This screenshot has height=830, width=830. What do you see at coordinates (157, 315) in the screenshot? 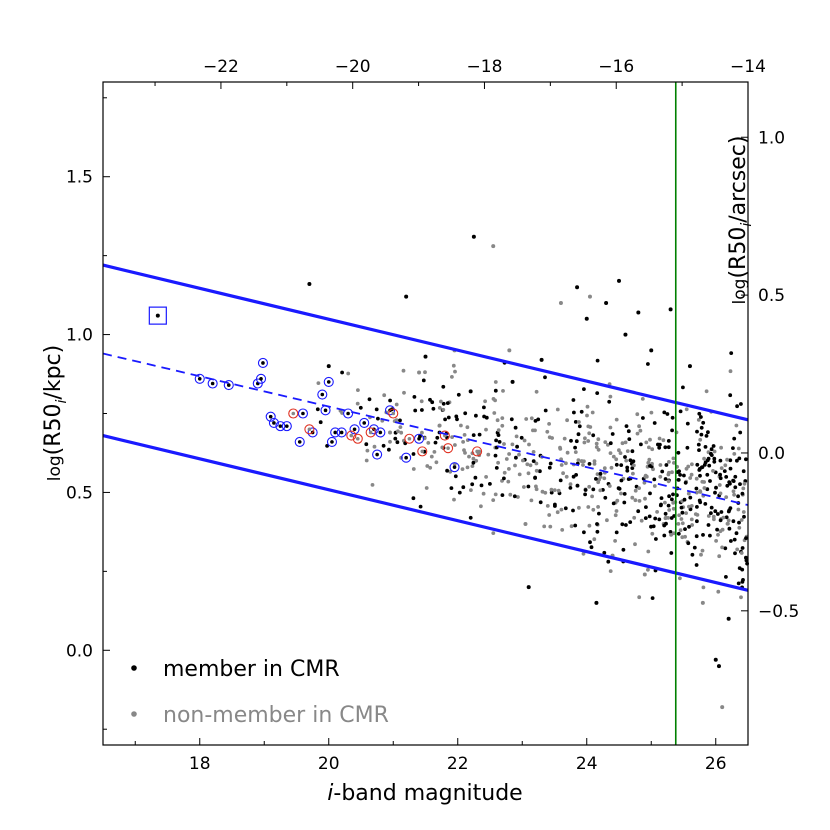
I see `boxed-point-marker` at bounding box center [157, 315].